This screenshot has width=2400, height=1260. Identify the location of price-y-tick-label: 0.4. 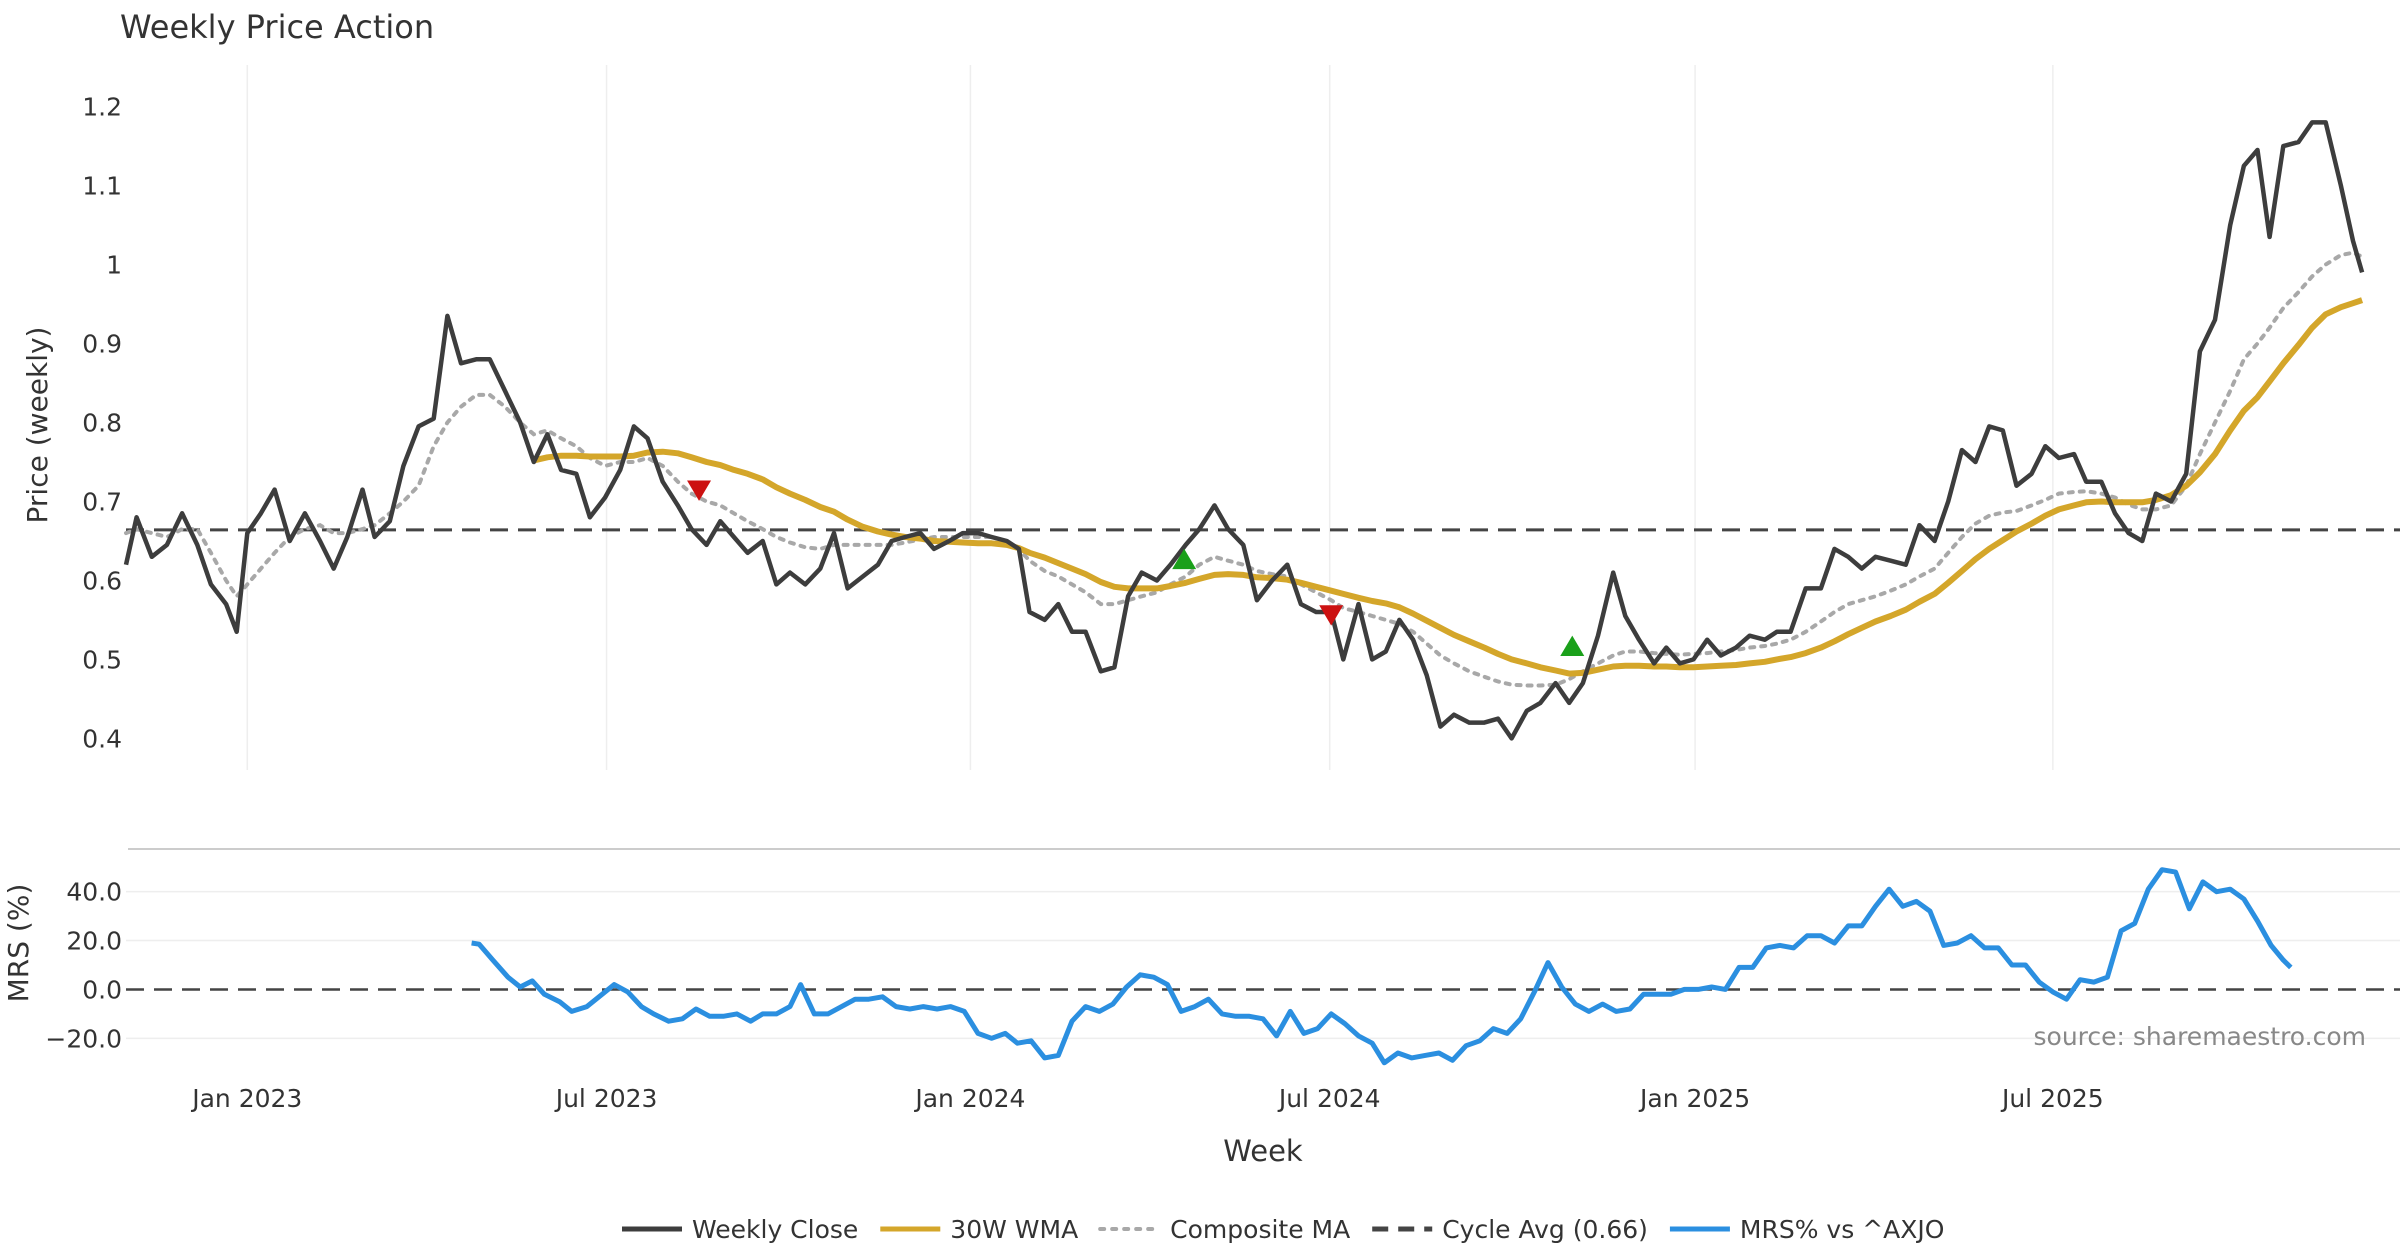
(102, 738).